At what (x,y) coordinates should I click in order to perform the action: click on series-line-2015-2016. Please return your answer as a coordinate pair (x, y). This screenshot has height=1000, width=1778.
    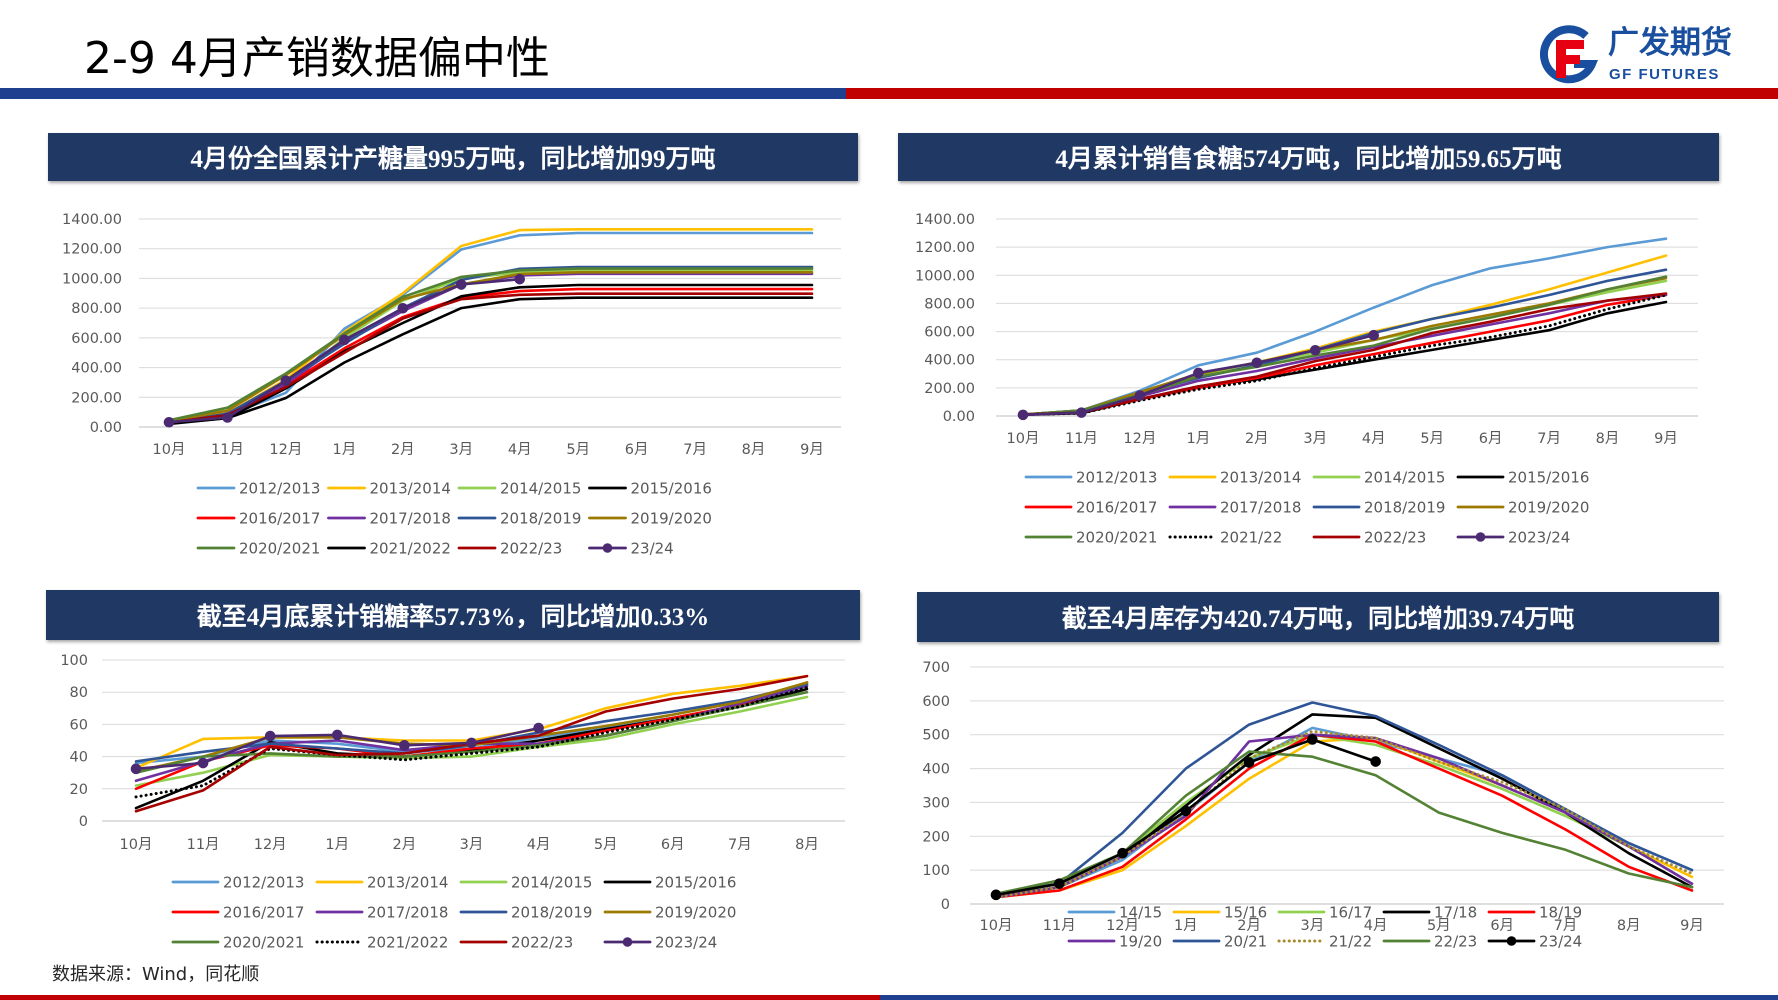
    Looking at the image, I should click on (490, 361).